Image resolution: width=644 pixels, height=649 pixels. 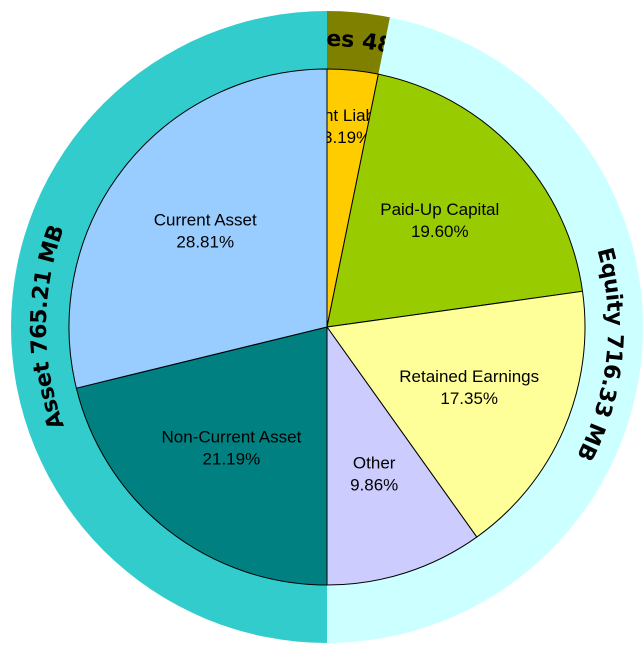 What do you see at coordinates (374, 462) in the screenshot?
I see `slice-label: Other` at bounding box center [374, 462].